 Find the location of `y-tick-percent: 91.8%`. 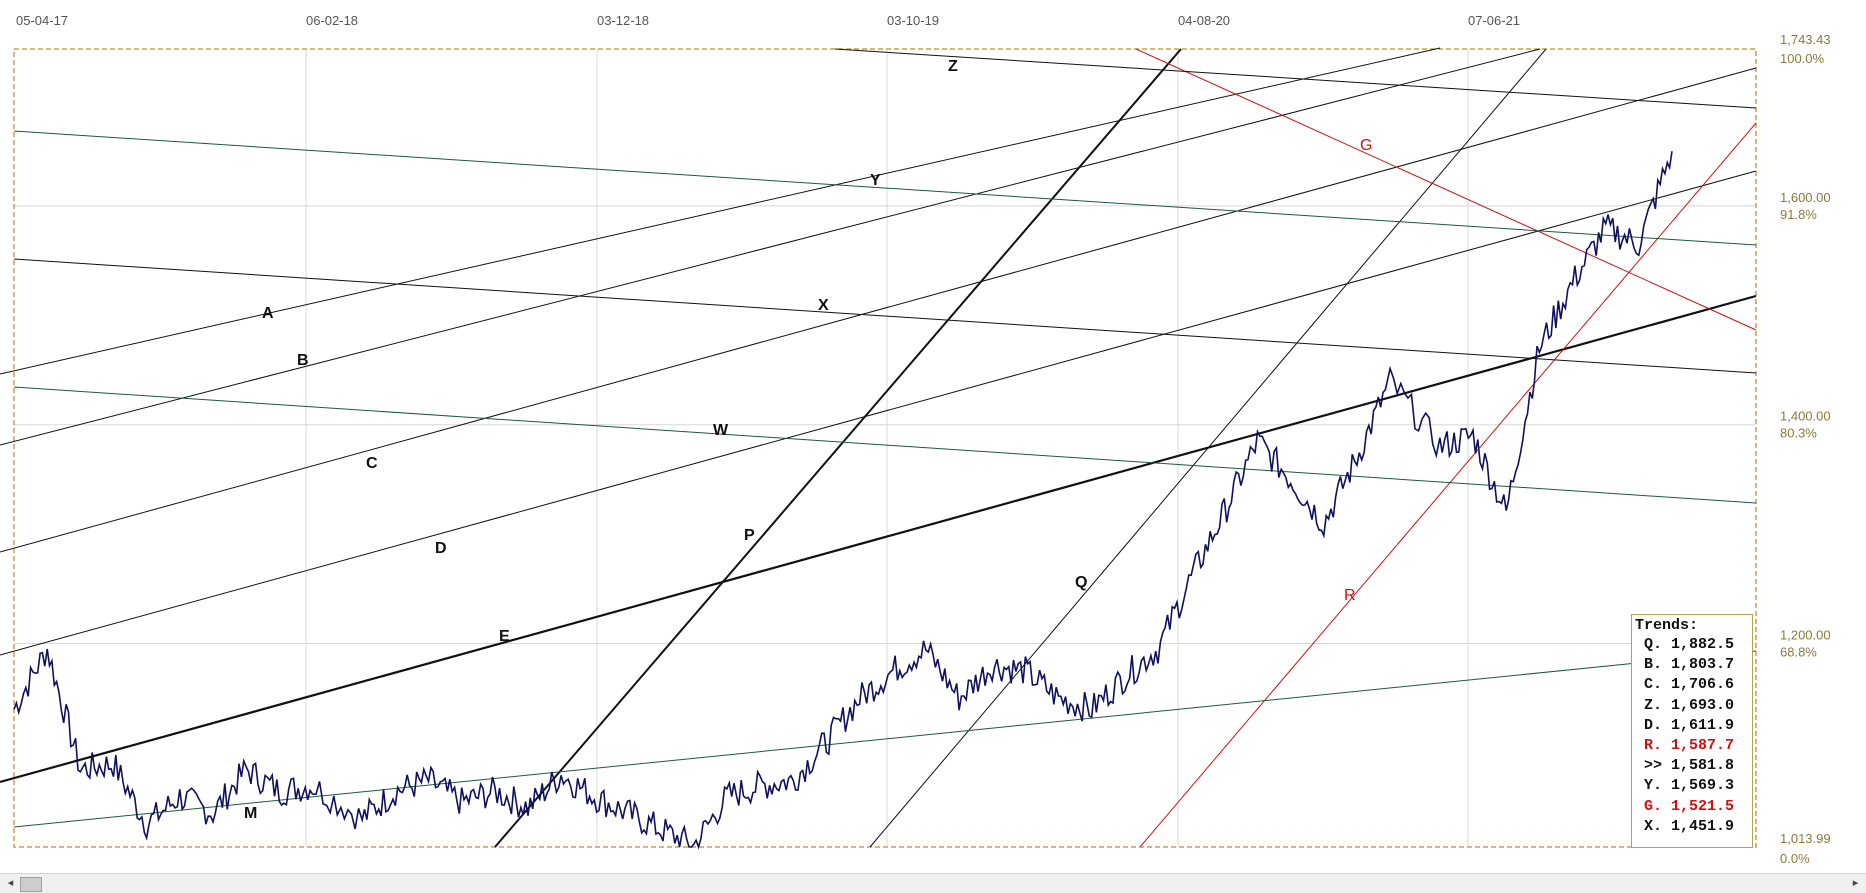

y-tick-percent: 91.8% is located at coordinates (1798, 214).